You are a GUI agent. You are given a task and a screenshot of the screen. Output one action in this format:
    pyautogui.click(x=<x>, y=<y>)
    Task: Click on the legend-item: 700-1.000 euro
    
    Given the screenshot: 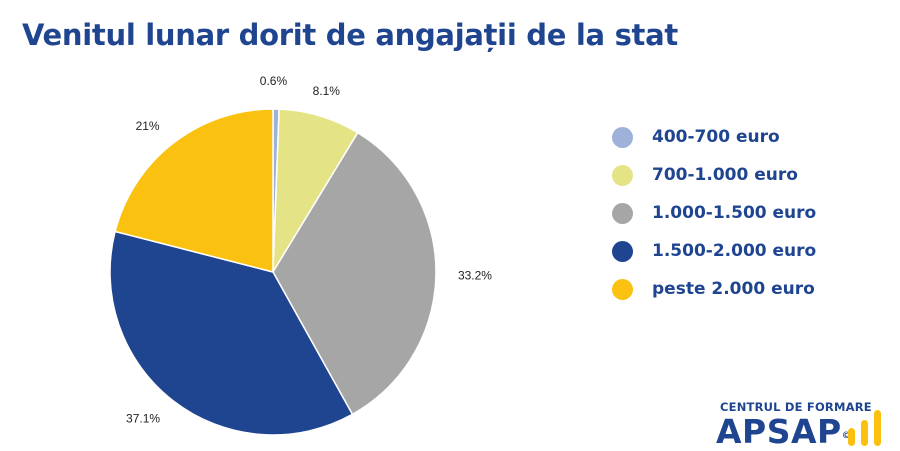 What is the action you would take?
    pyautogui.click(x=714, y=175)
    